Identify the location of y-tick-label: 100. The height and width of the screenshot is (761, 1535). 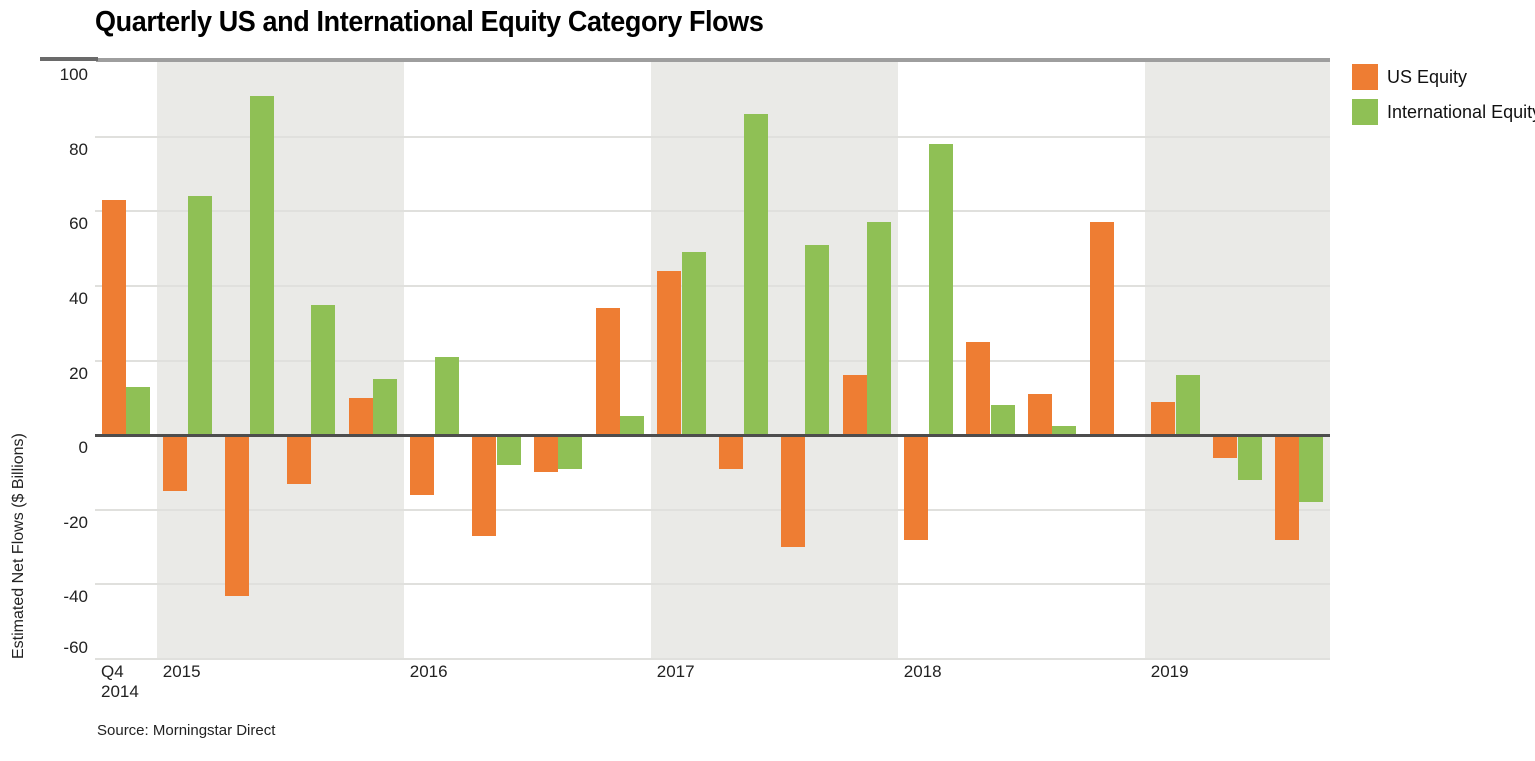
(73, 74).